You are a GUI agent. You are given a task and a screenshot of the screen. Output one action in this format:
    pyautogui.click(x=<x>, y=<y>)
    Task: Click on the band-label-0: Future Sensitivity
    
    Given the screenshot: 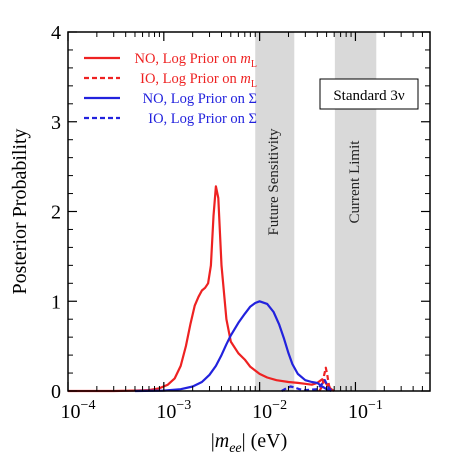 What is the action you would take?
    pyautogui.click(x=274, y=182)
    